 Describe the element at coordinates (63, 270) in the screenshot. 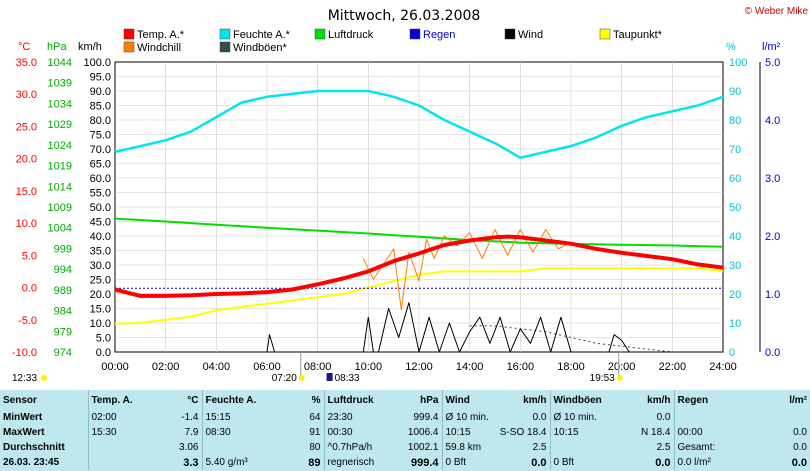

I see `pressure-tick-label: 994` at that location.